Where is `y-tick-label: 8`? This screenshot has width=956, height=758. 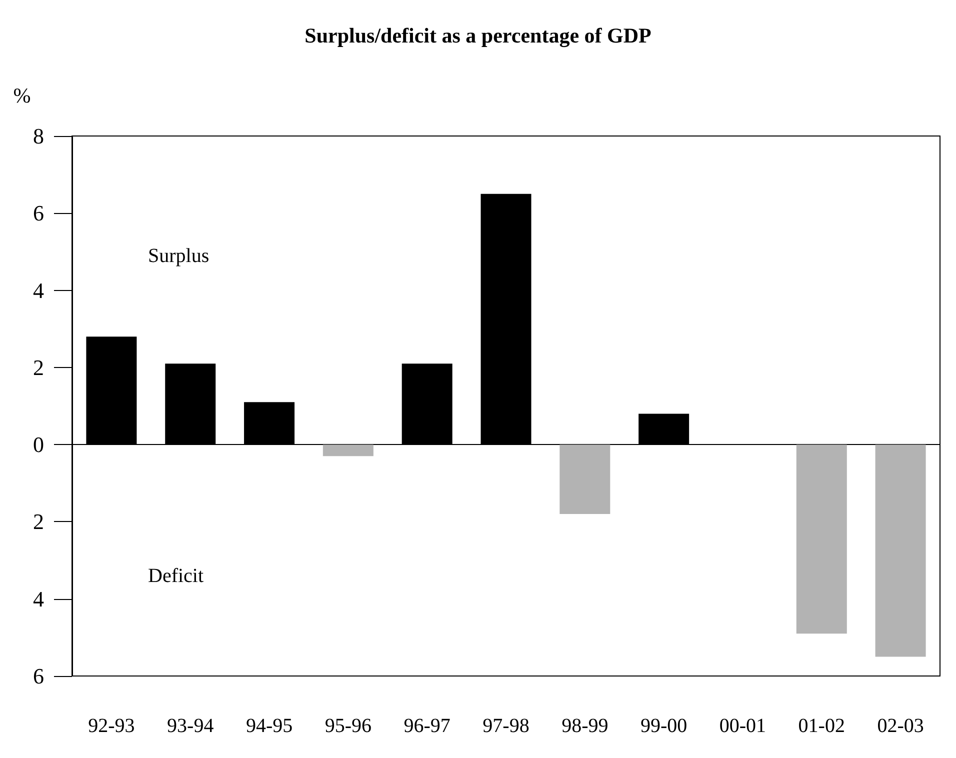
y-tick-label: 8 is located at coordinates (38, 136).